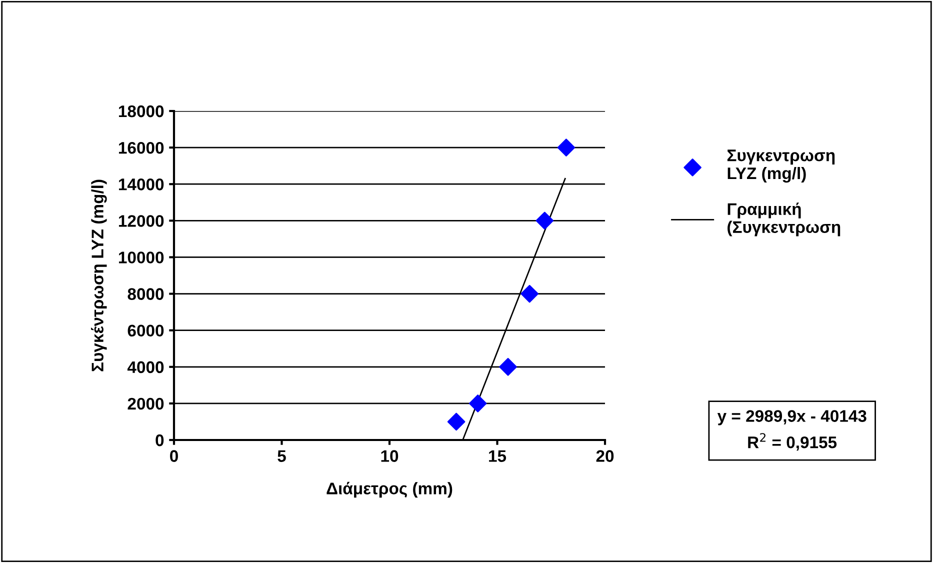 Image resolution: width=933 pixels, height=563 pixels. I want to click on y-tick-label: 0, so click(160, 440).